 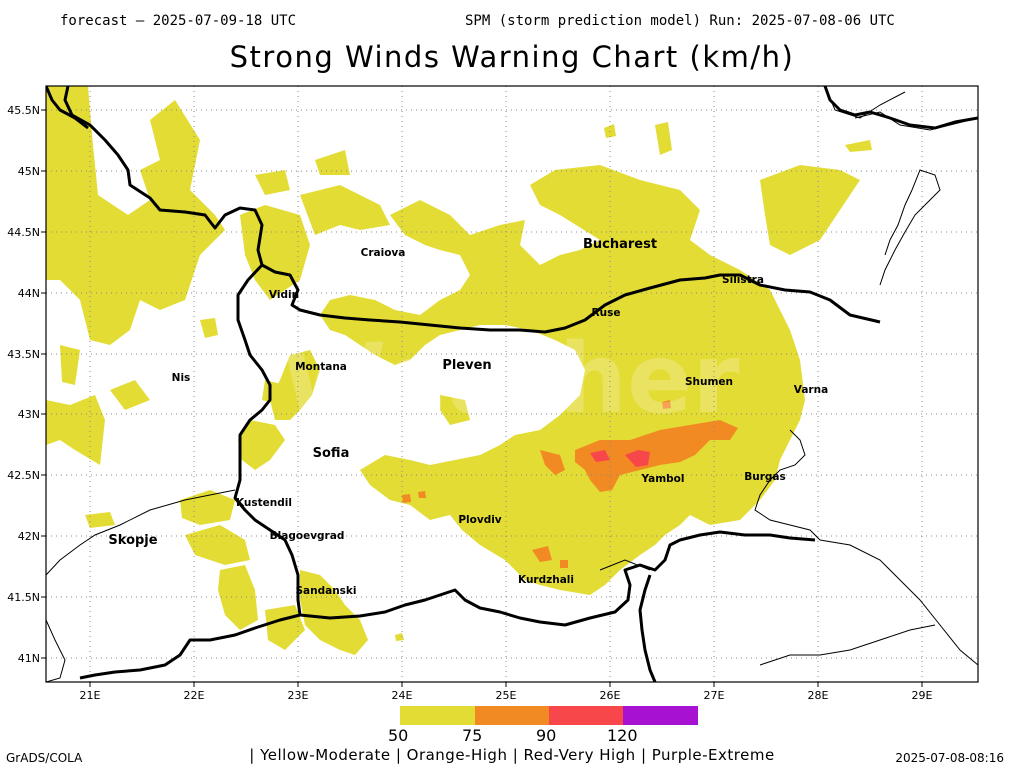 What do you see at coordinates (606, 313) in the screenshot?
I see `city-label-ruse: Ruse` at bounding box center [606, 313].